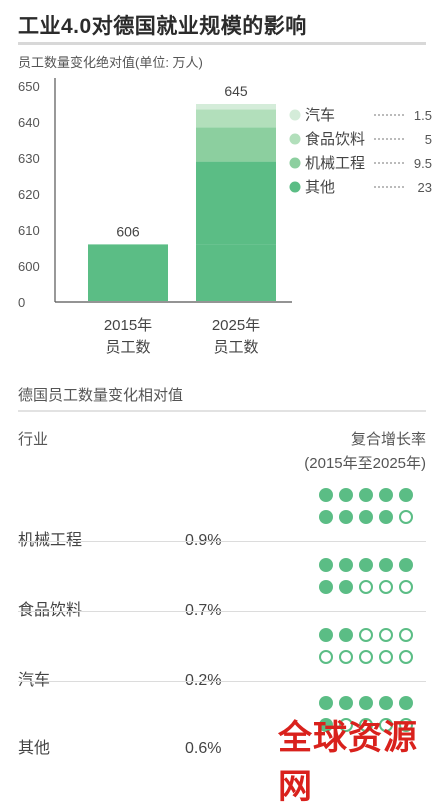 The image size is (438, 808). What do you see at coordinates (428, 139) in the screenshot?
I see `legend-value-label: 5` at bounding box center [428, 139].